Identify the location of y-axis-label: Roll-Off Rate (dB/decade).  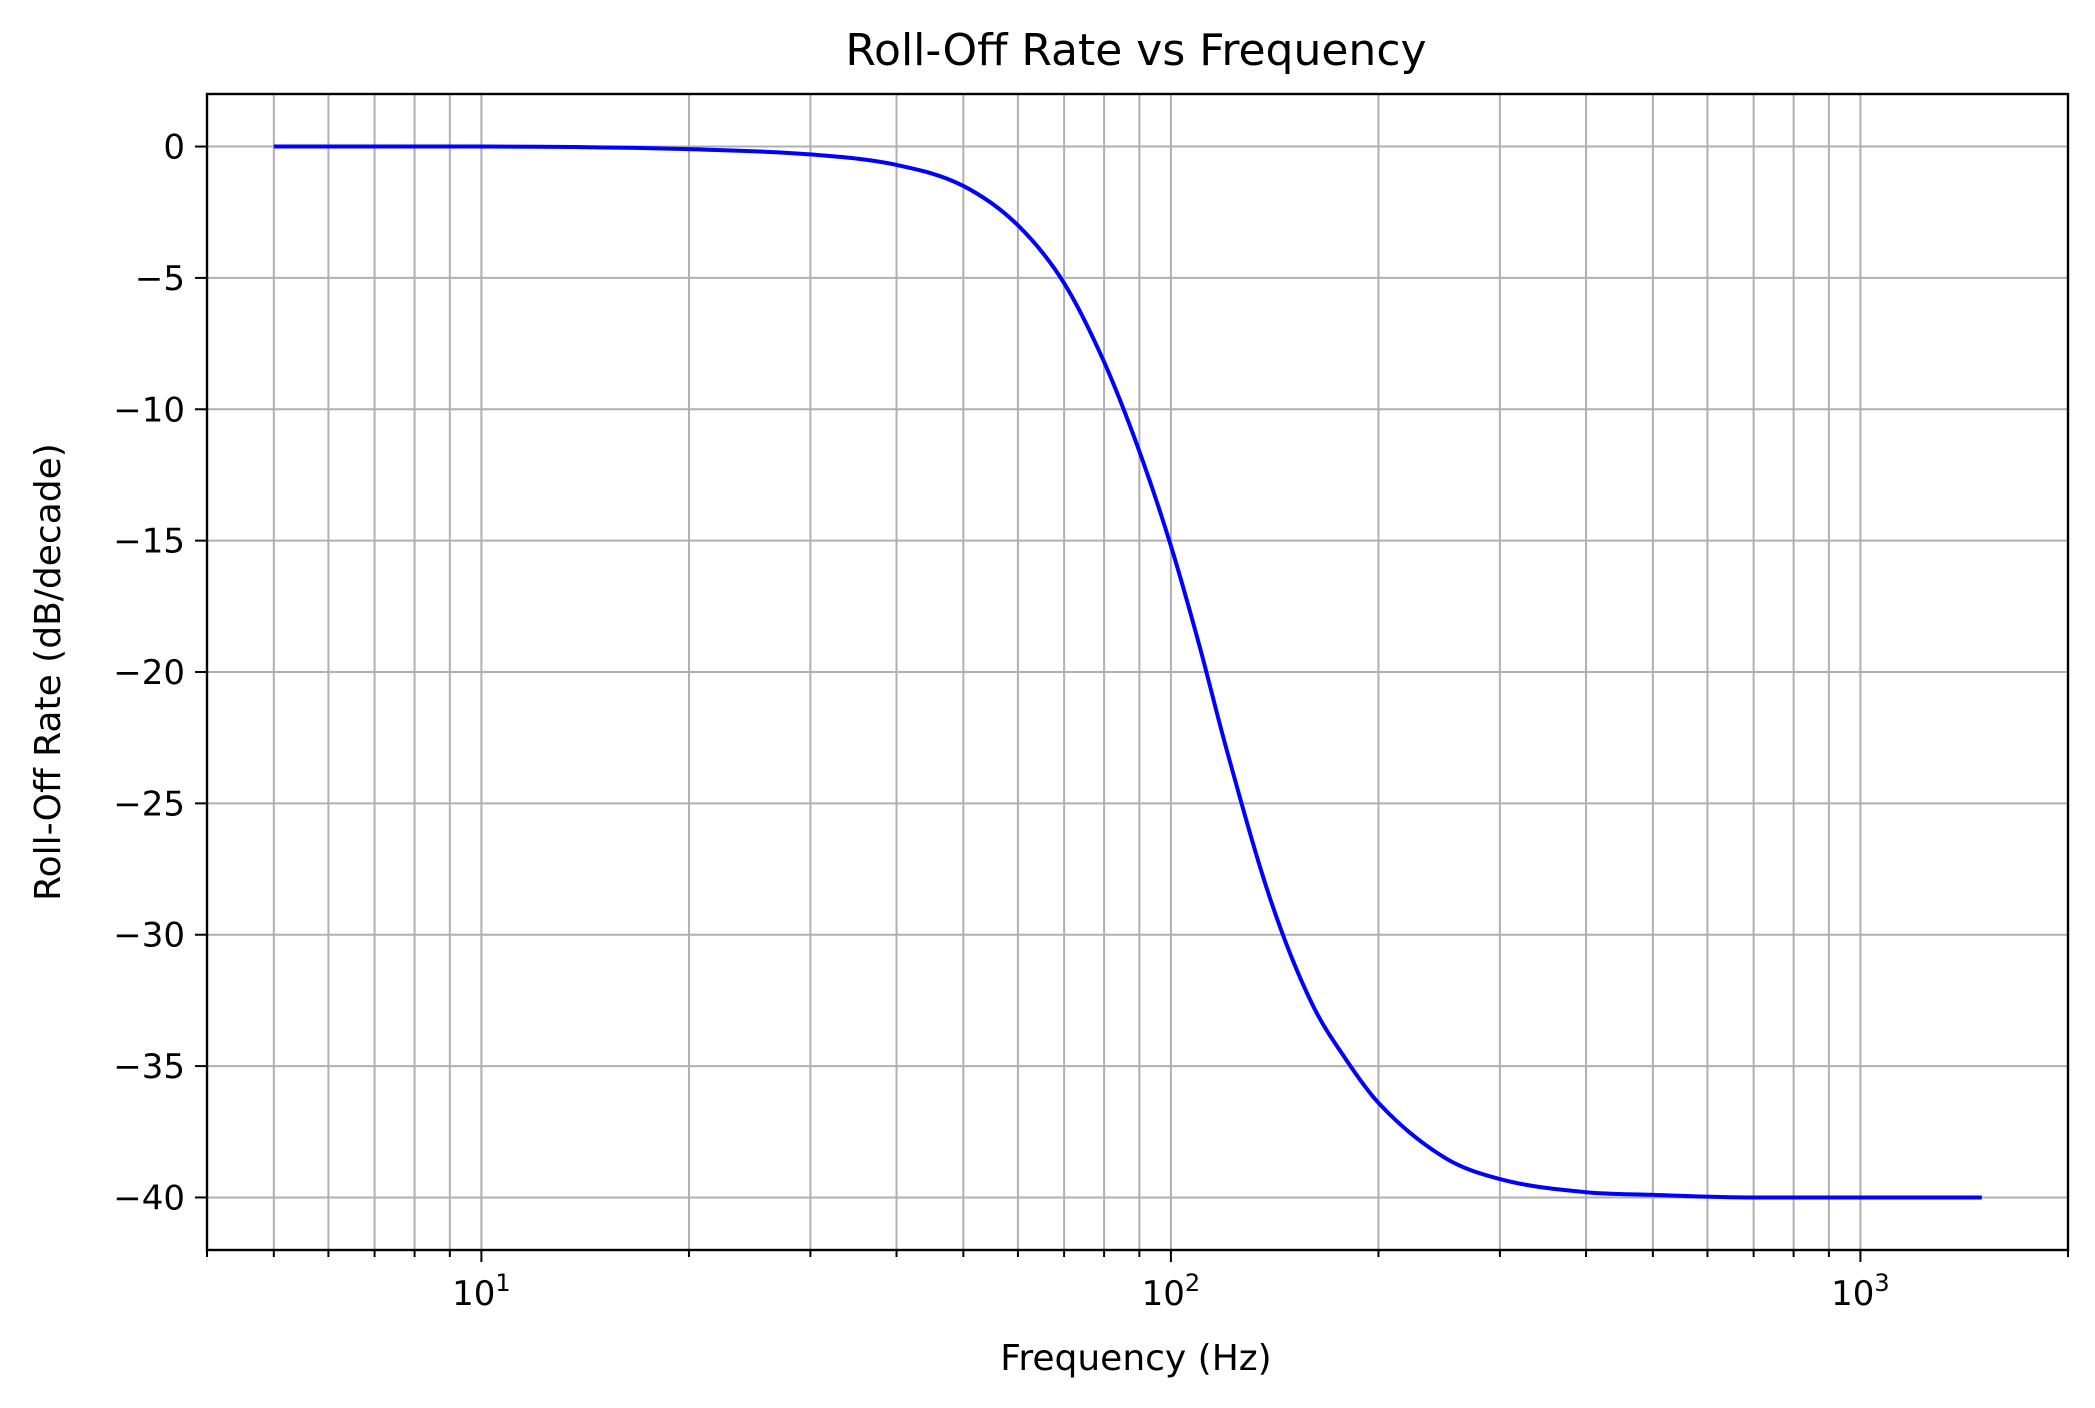
(48, 672).